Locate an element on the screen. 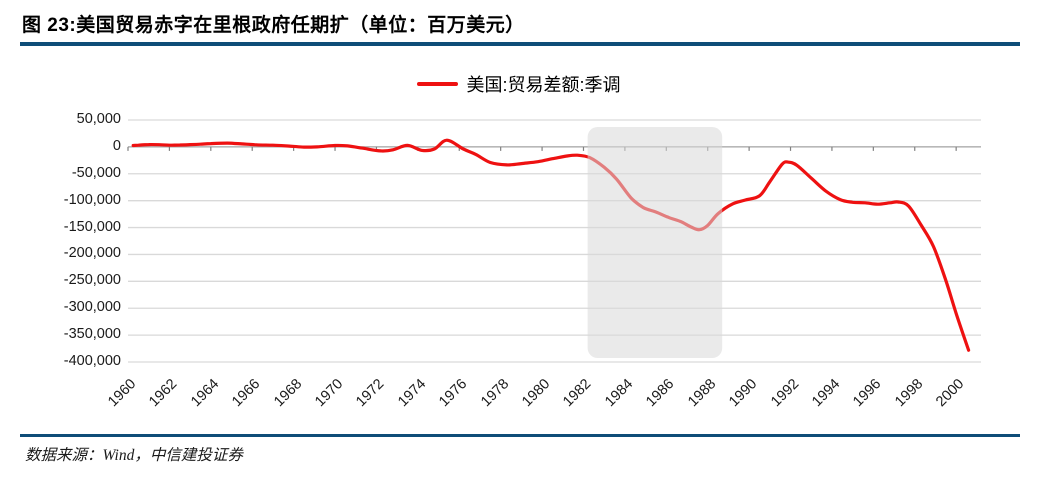 This screenshot has width=1038, height=479. legend: 美国:贸易差额:季调 is located at coordinates (519, 84).